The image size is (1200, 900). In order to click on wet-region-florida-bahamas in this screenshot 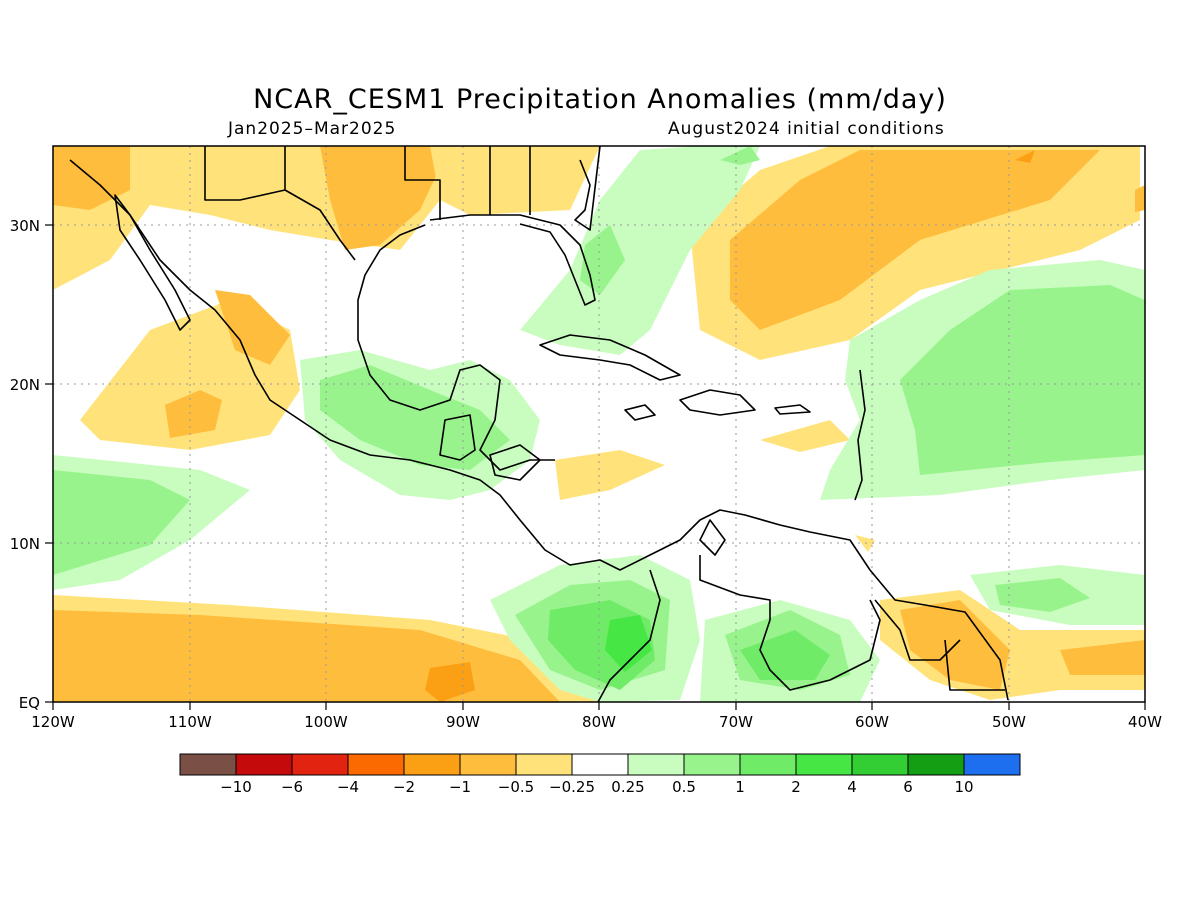, I will do `click(640, 250)`.